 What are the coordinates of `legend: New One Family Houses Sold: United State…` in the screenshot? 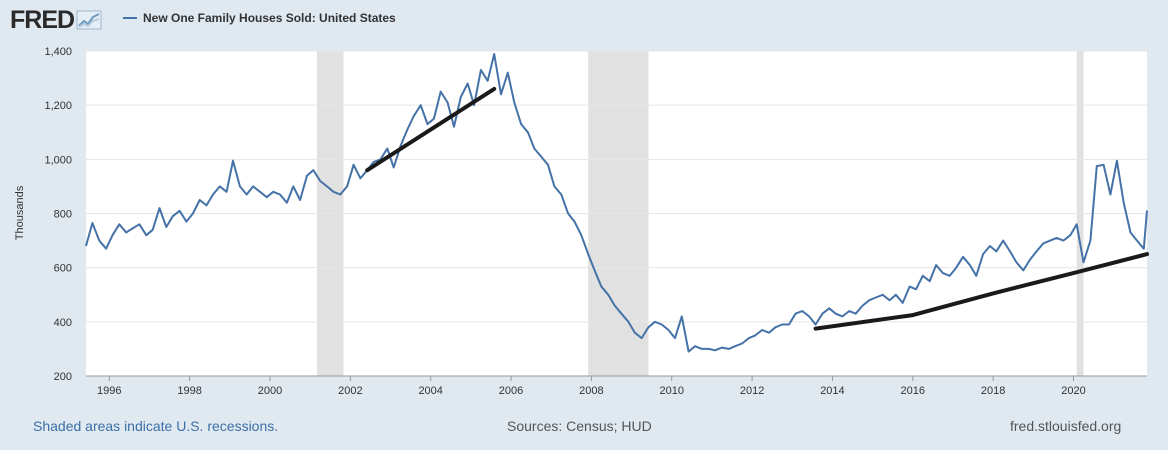 It's located at (259, 18).